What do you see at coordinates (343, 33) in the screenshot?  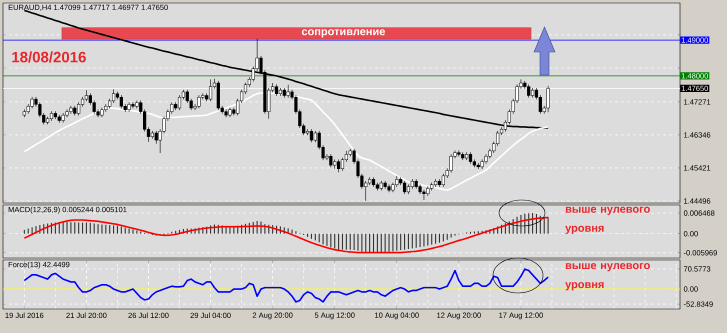 I see `band-label: сопротивление` at bounding box center [343, 33].